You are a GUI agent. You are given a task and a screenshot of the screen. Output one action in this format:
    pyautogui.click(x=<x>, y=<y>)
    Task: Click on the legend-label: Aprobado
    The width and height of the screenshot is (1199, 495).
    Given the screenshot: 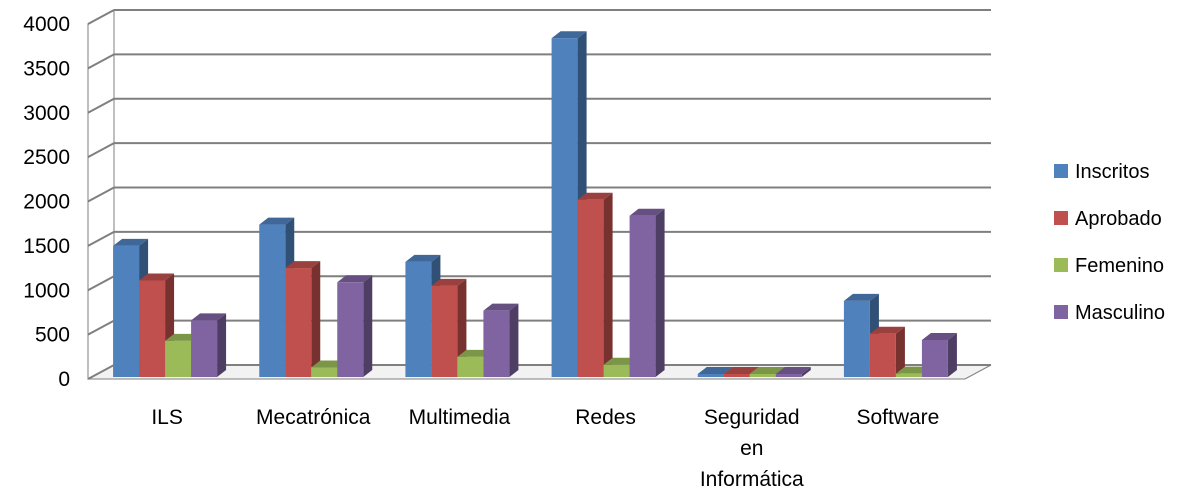 What is the action you would take?
    pyautogui.click(x=1118, y=219)
    